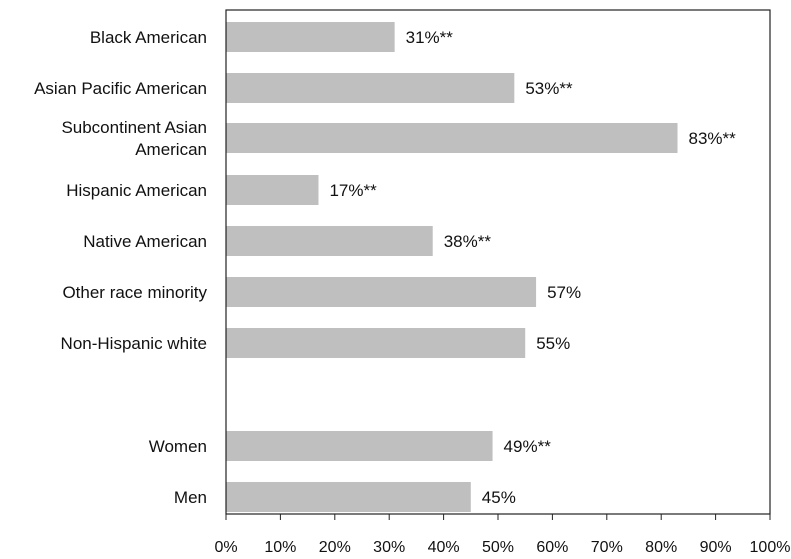 The height and width of the screenshot is (559, 791). What do you see at coordinates (770, 547) in the screenshot?
I see `x-tick-label: 100%` at bounding box center [770, 547].